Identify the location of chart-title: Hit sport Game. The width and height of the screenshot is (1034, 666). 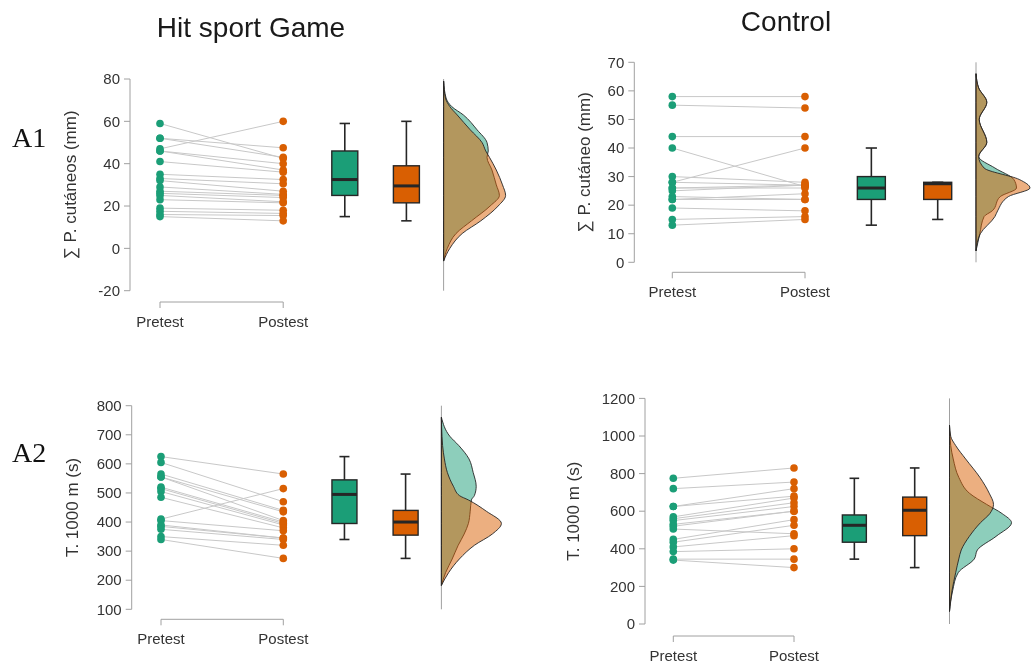
(251, 27).